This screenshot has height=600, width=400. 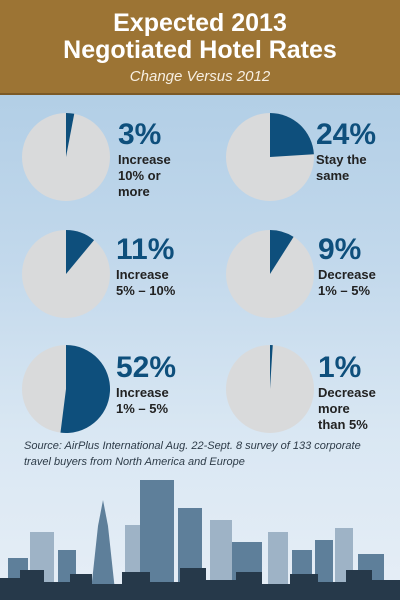 What do you see at coordinates (85, 389) in the screenshot?
I see `pie-slice-increase-1-5-` at bounding box center [85, 389].